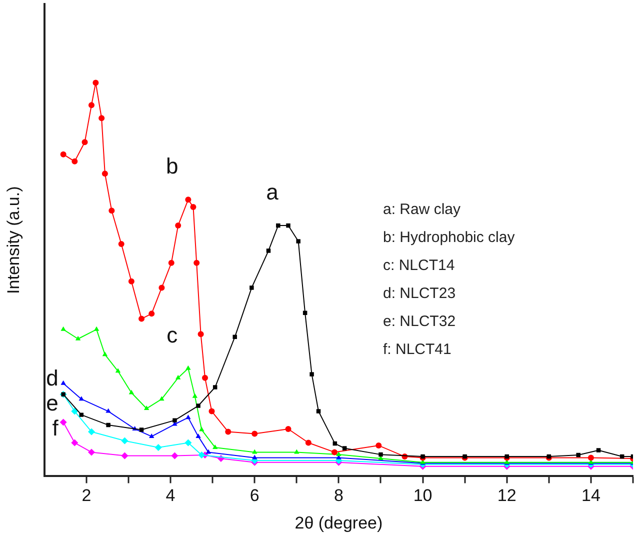  Describe the element at coordinates (13, 240) in the screenshot. I see `y-axis-title: Intensity (a.u.)` at that location.